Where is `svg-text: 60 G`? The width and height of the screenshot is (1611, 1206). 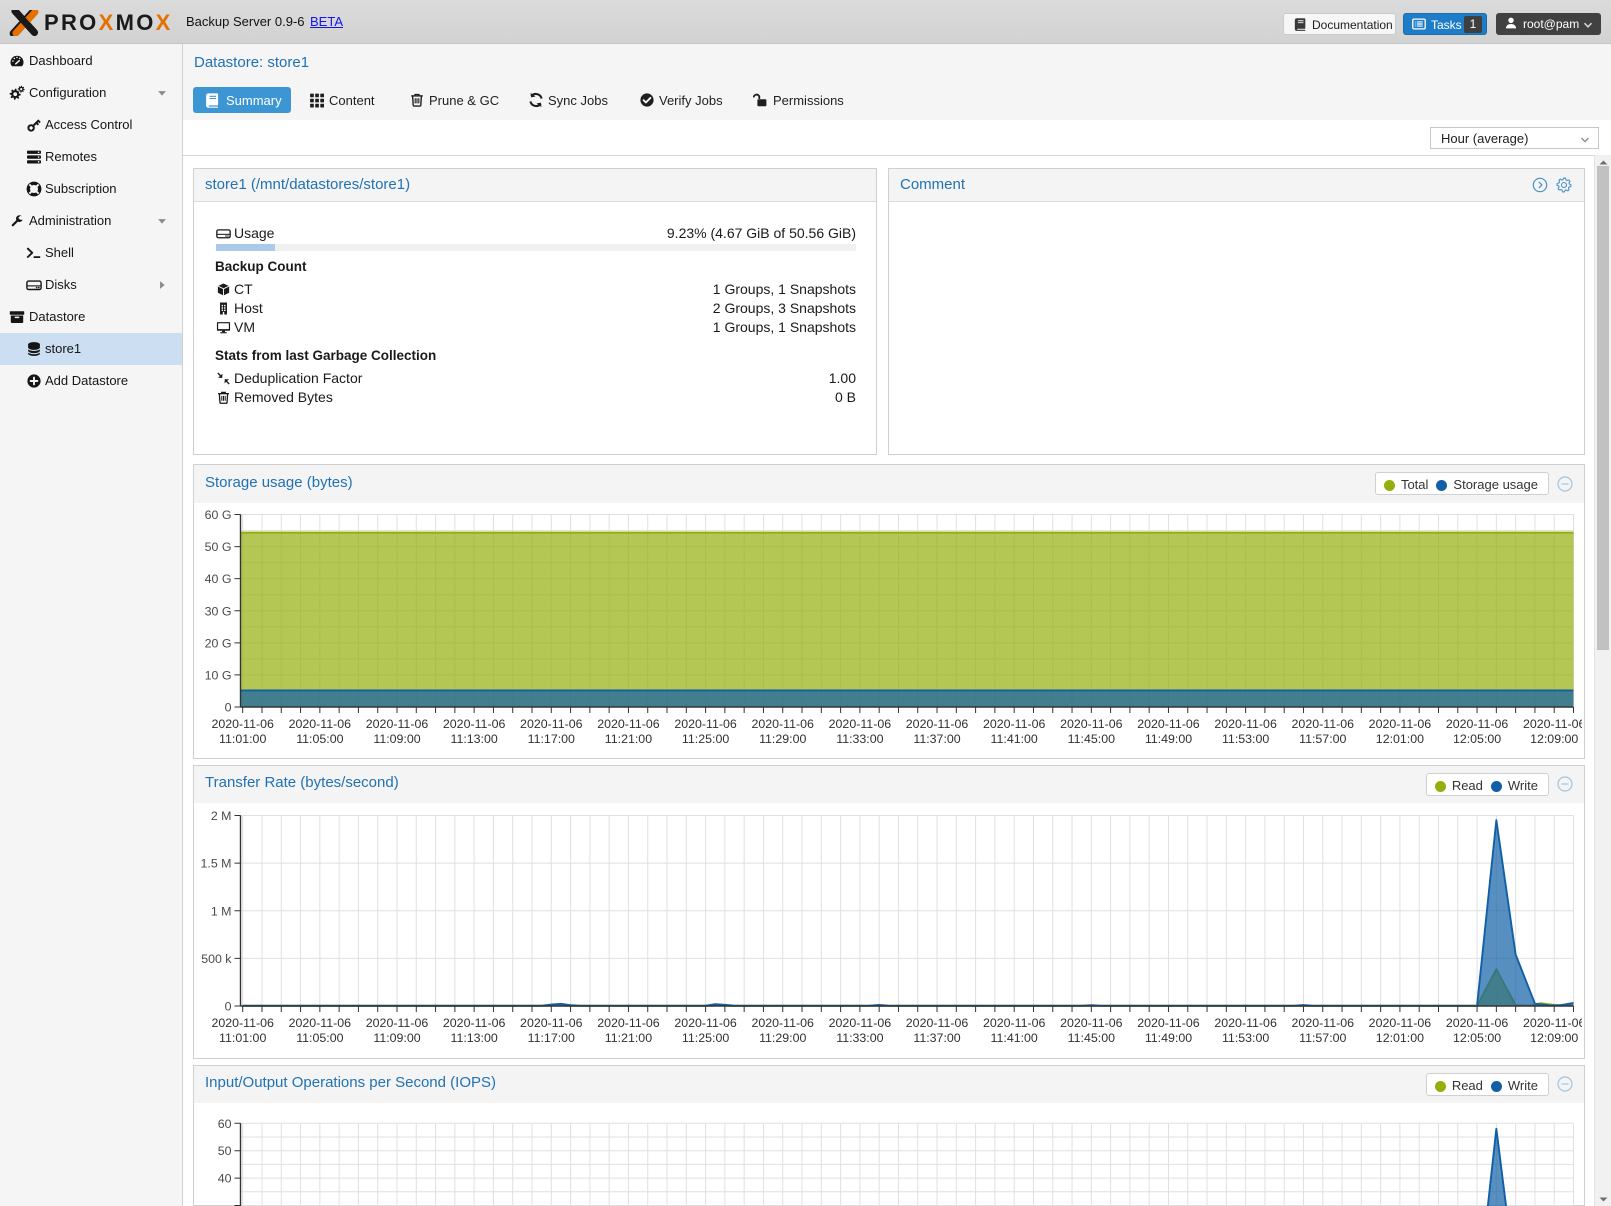 svg-text: 60 G is located at coordinates (218, 515).